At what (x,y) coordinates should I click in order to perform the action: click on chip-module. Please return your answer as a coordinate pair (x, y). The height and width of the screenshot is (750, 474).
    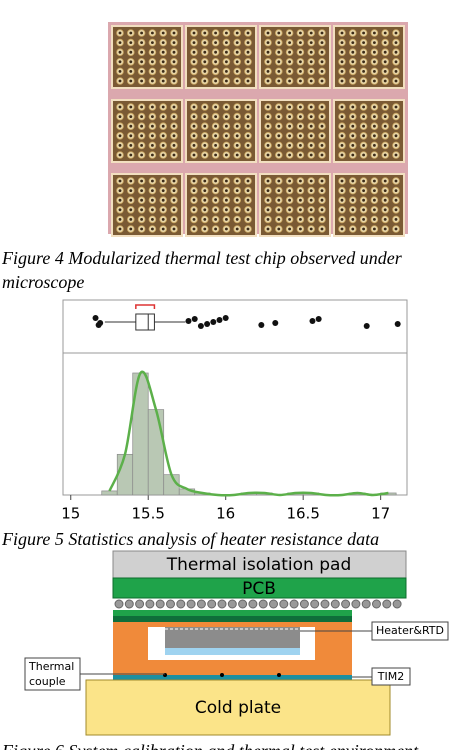
    Looking at the image, I should click on (295, 205).